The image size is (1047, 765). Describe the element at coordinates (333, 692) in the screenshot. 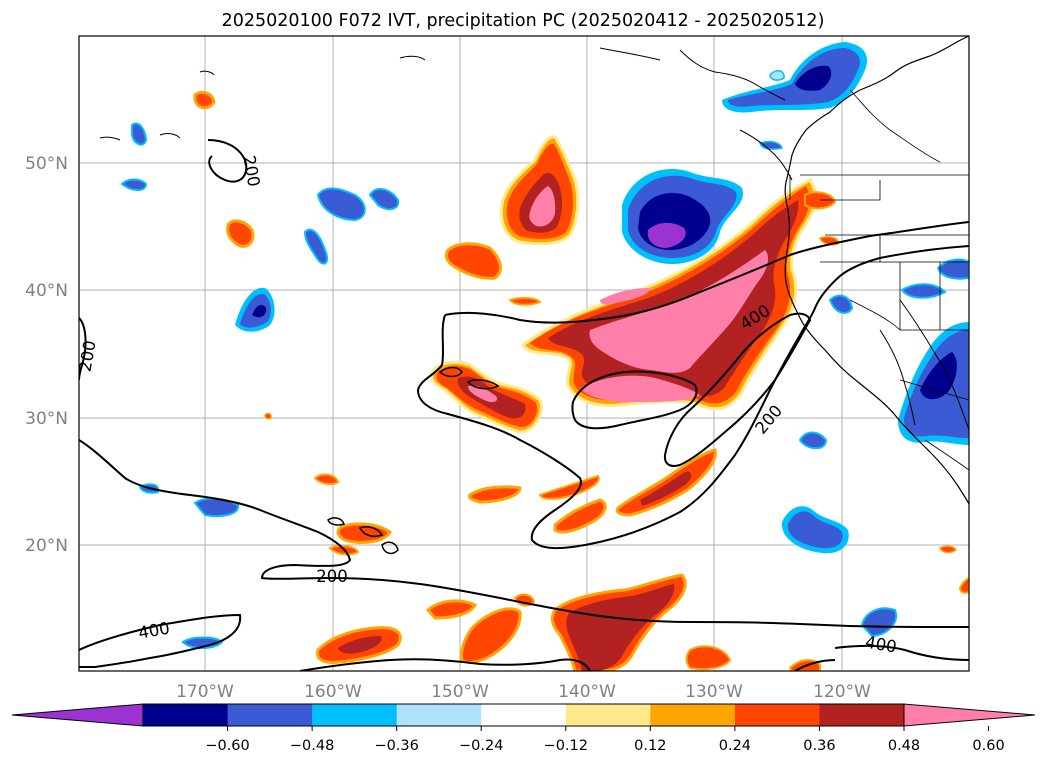

I see `lon-label-160w: 160°W` at that location.